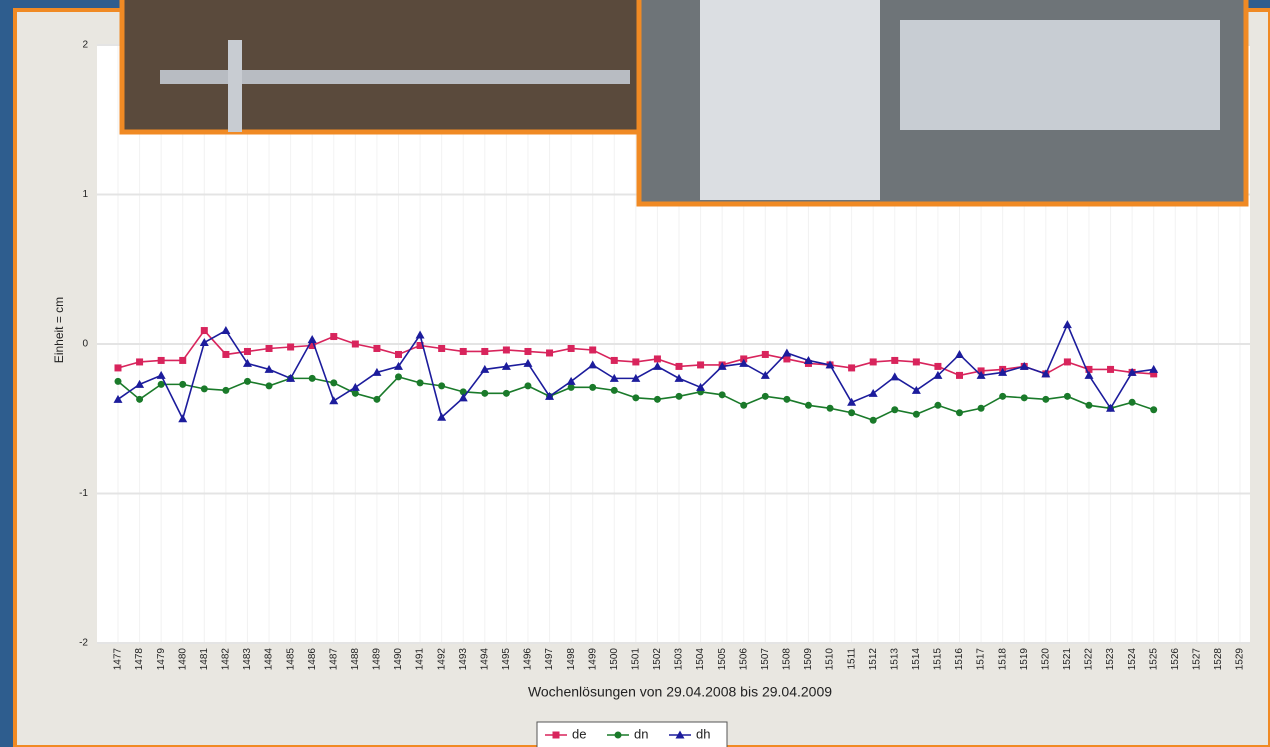 Image resolution: width=1270 pixels, height=747 pixels. I want to click on y-tick-label: 0, so click(85, 344).